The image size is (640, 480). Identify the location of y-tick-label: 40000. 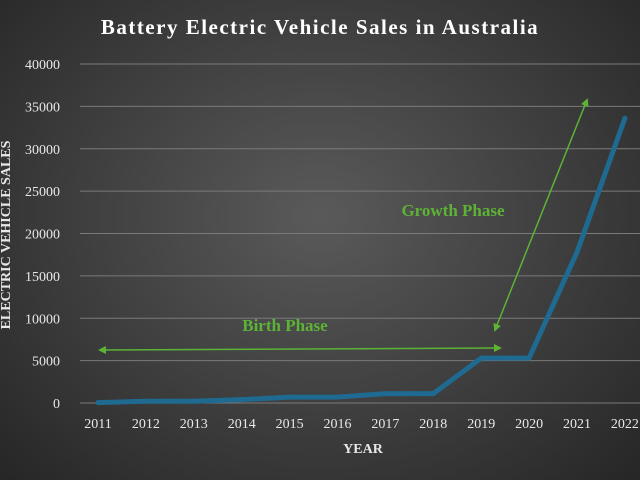
(42, 65).